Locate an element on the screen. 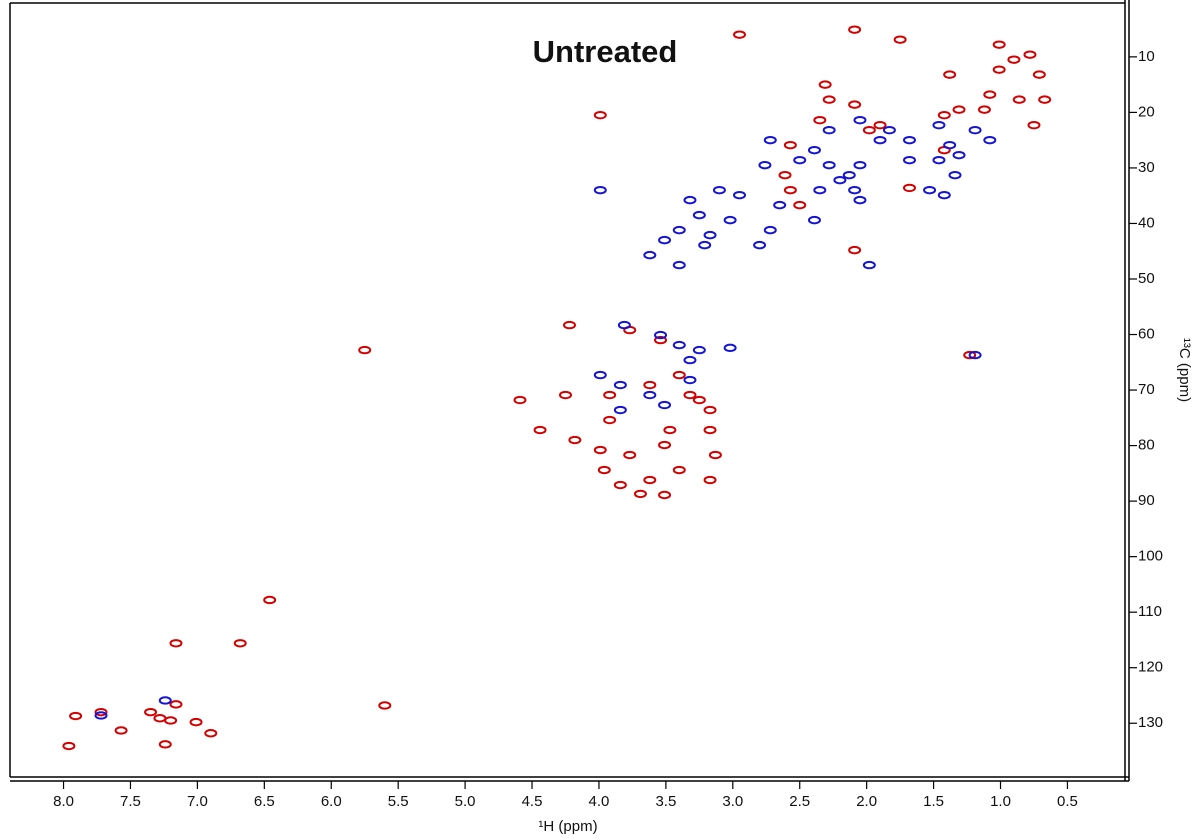 The width and height of the screenshot is (1199, 839). y-tick-label: 110 is located at coordinates (1150, 611).